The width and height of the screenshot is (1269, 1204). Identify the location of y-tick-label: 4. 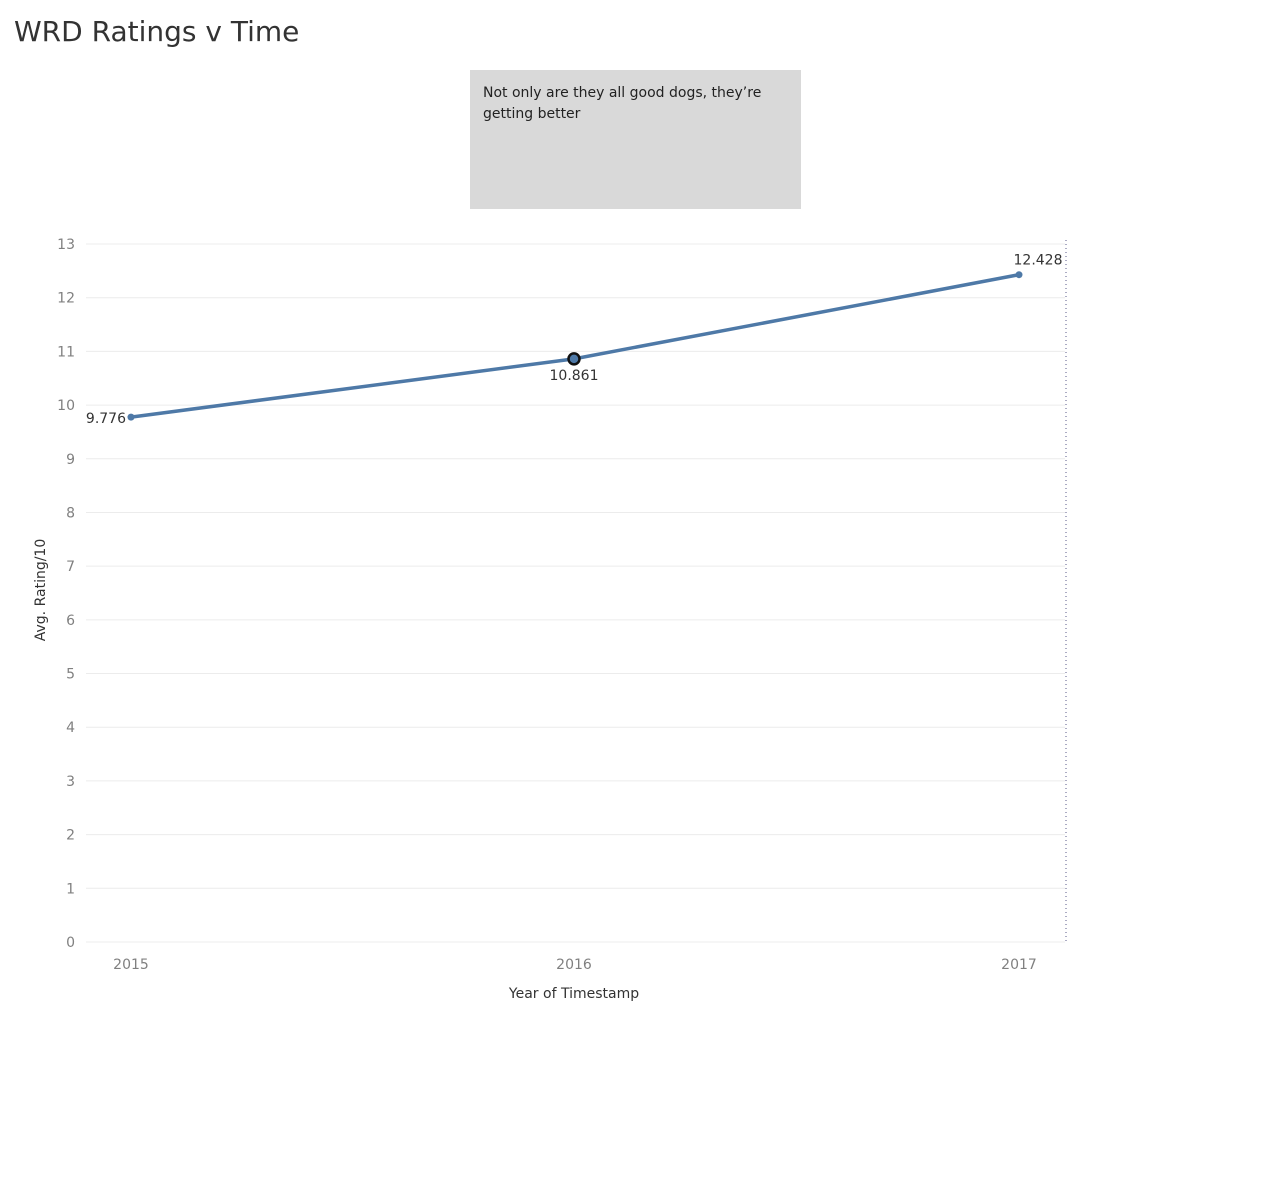
(70, 728).